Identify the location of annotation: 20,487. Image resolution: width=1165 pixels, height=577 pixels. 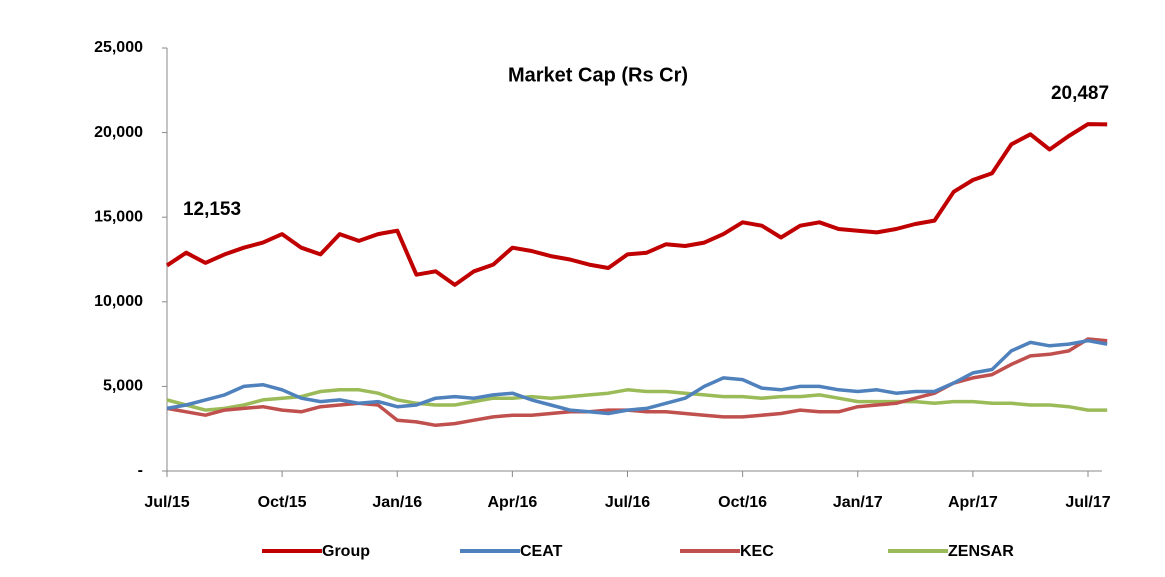
(1080, 93).